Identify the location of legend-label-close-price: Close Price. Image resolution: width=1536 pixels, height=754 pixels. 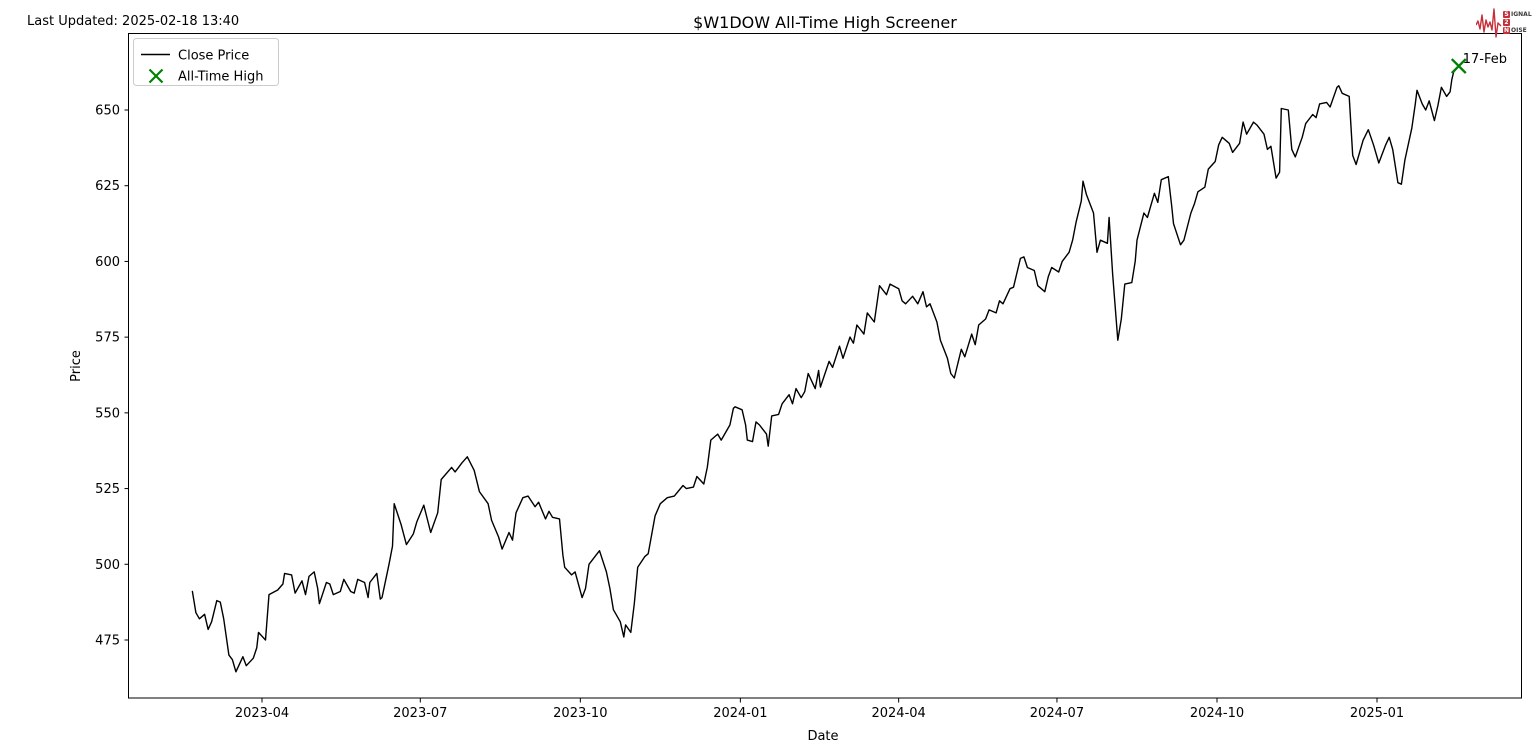
(213, 56).